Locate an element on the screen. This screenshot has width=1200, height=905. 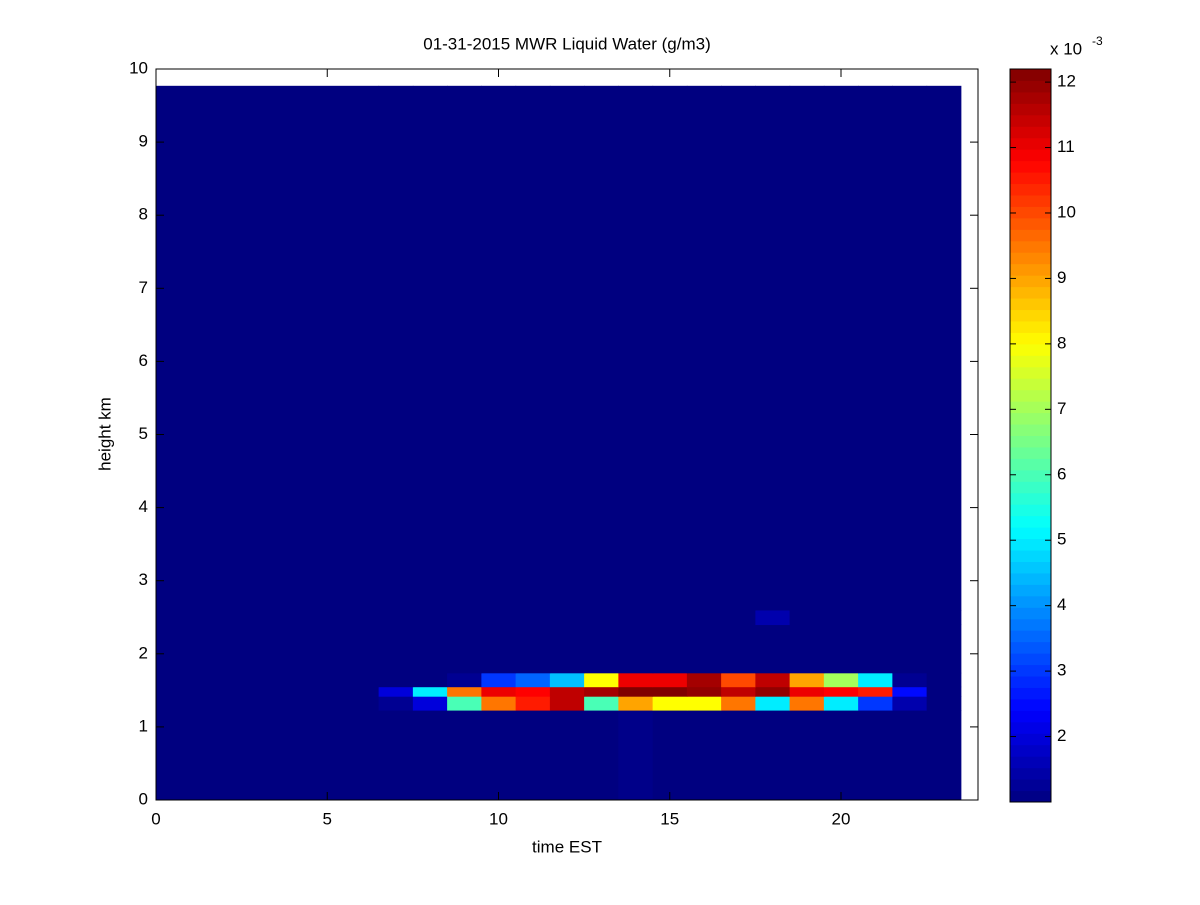
colorbar-scale: x 10 is located at coordinates (1066, 48).